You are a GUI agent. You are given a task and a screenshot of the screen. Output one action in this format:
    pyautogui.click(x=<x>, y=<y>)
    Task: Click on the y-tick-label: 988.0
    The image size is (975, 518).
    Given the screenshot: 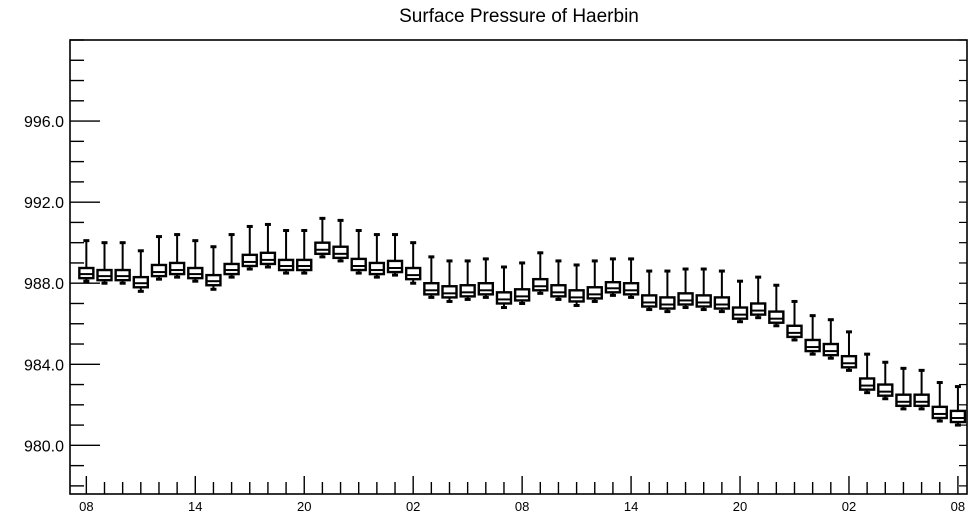 What is the action you would take?
    pyautogui.click(x=44, y=284)
    